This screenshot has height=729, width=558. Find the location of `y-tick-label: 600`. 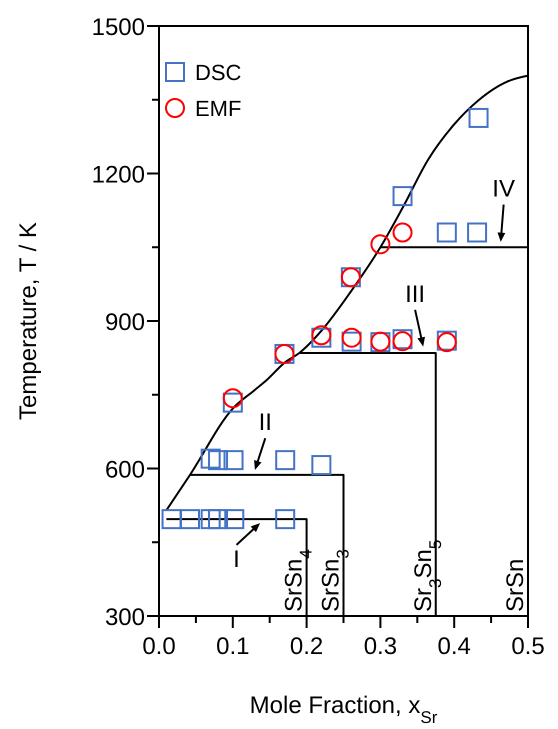

y-tick-label: 600 is located at coordinates (124, 470).